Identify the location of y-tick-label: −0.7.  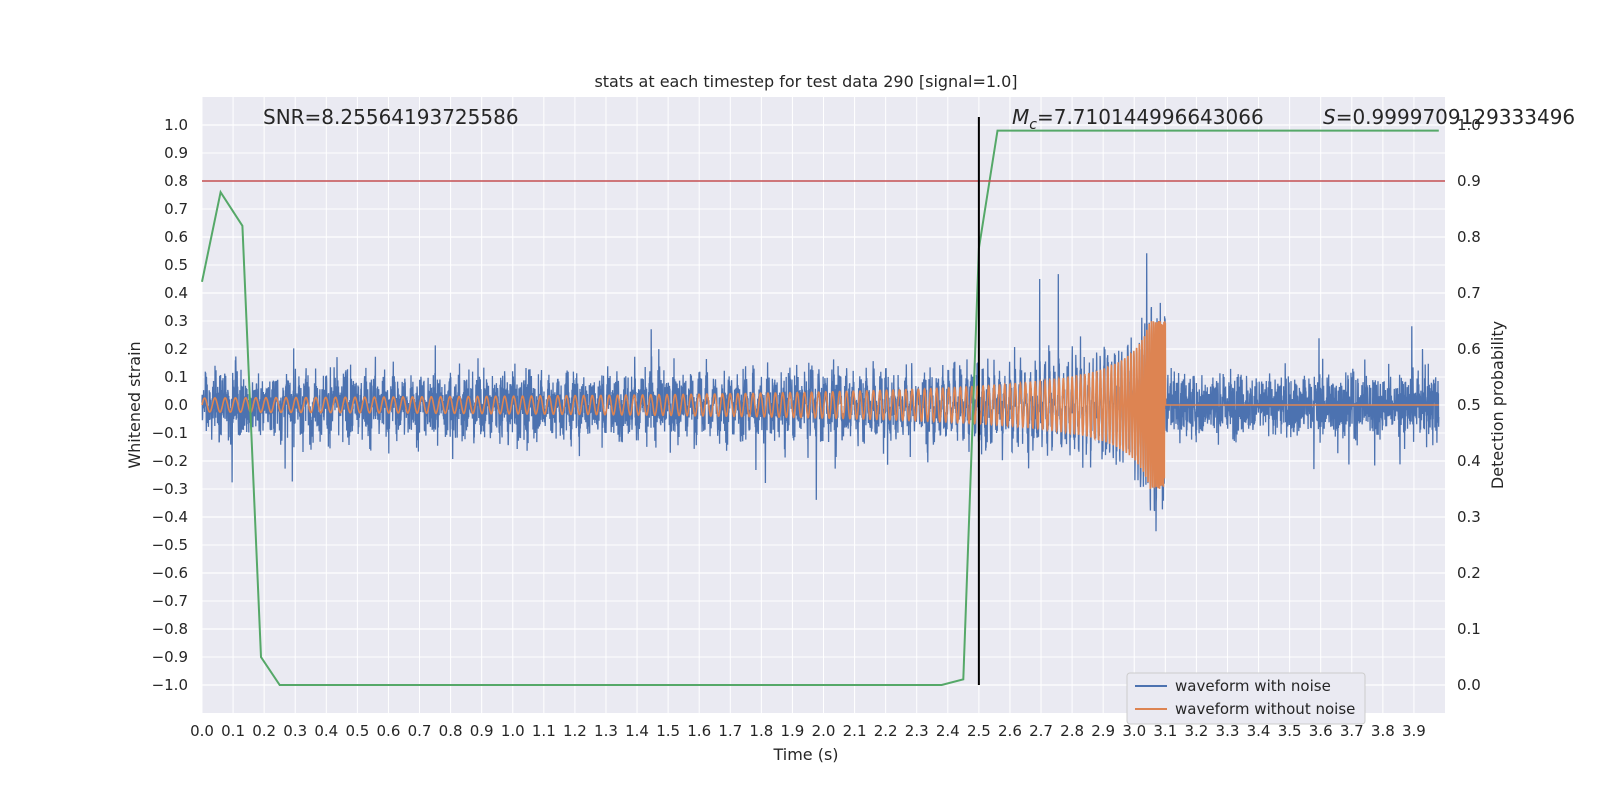
(170, 601).